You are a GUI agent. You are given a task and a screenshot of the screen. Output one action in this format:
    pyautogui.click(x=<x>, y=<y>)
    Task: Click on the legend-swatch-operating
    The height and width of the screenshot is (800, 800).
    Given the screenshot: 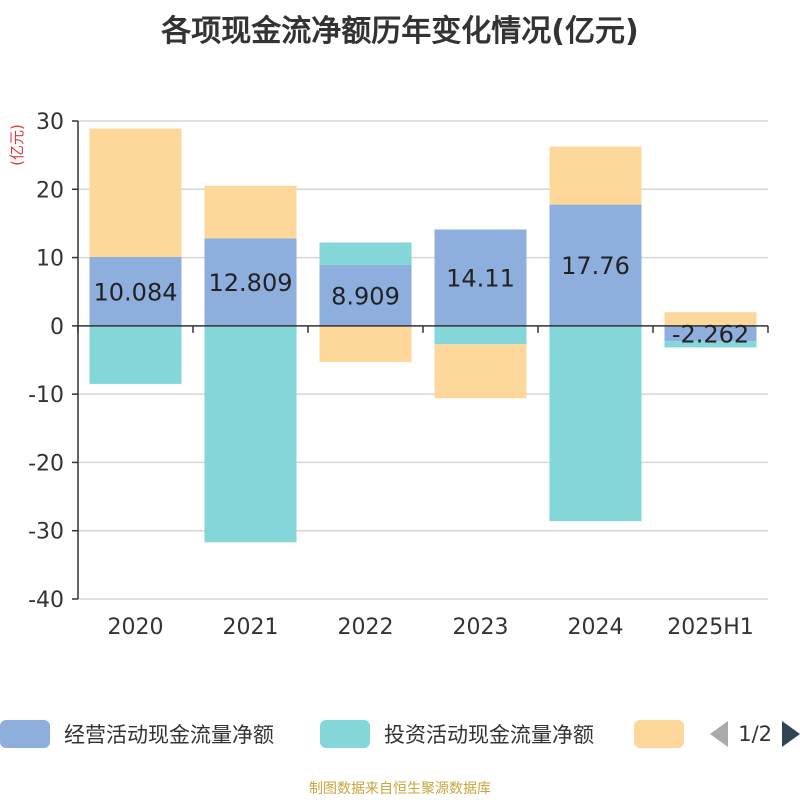 What is the action you would take?
    pyautogui.click(x=25, y=734)
    